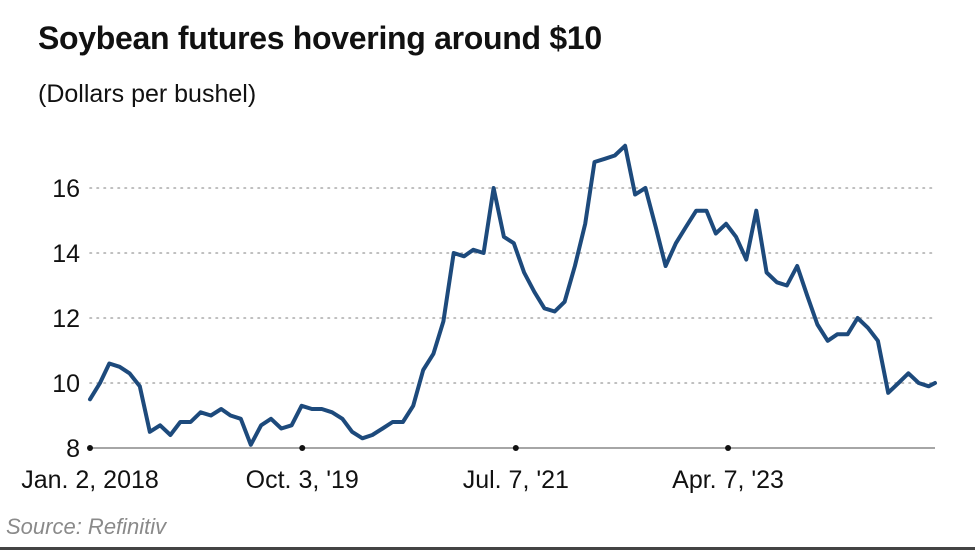 The height and width of the screenshot is (550, 975). Describe the element at coordinates (66, 254) in the screenshot. I see `y-tick-label: 14` at that location.